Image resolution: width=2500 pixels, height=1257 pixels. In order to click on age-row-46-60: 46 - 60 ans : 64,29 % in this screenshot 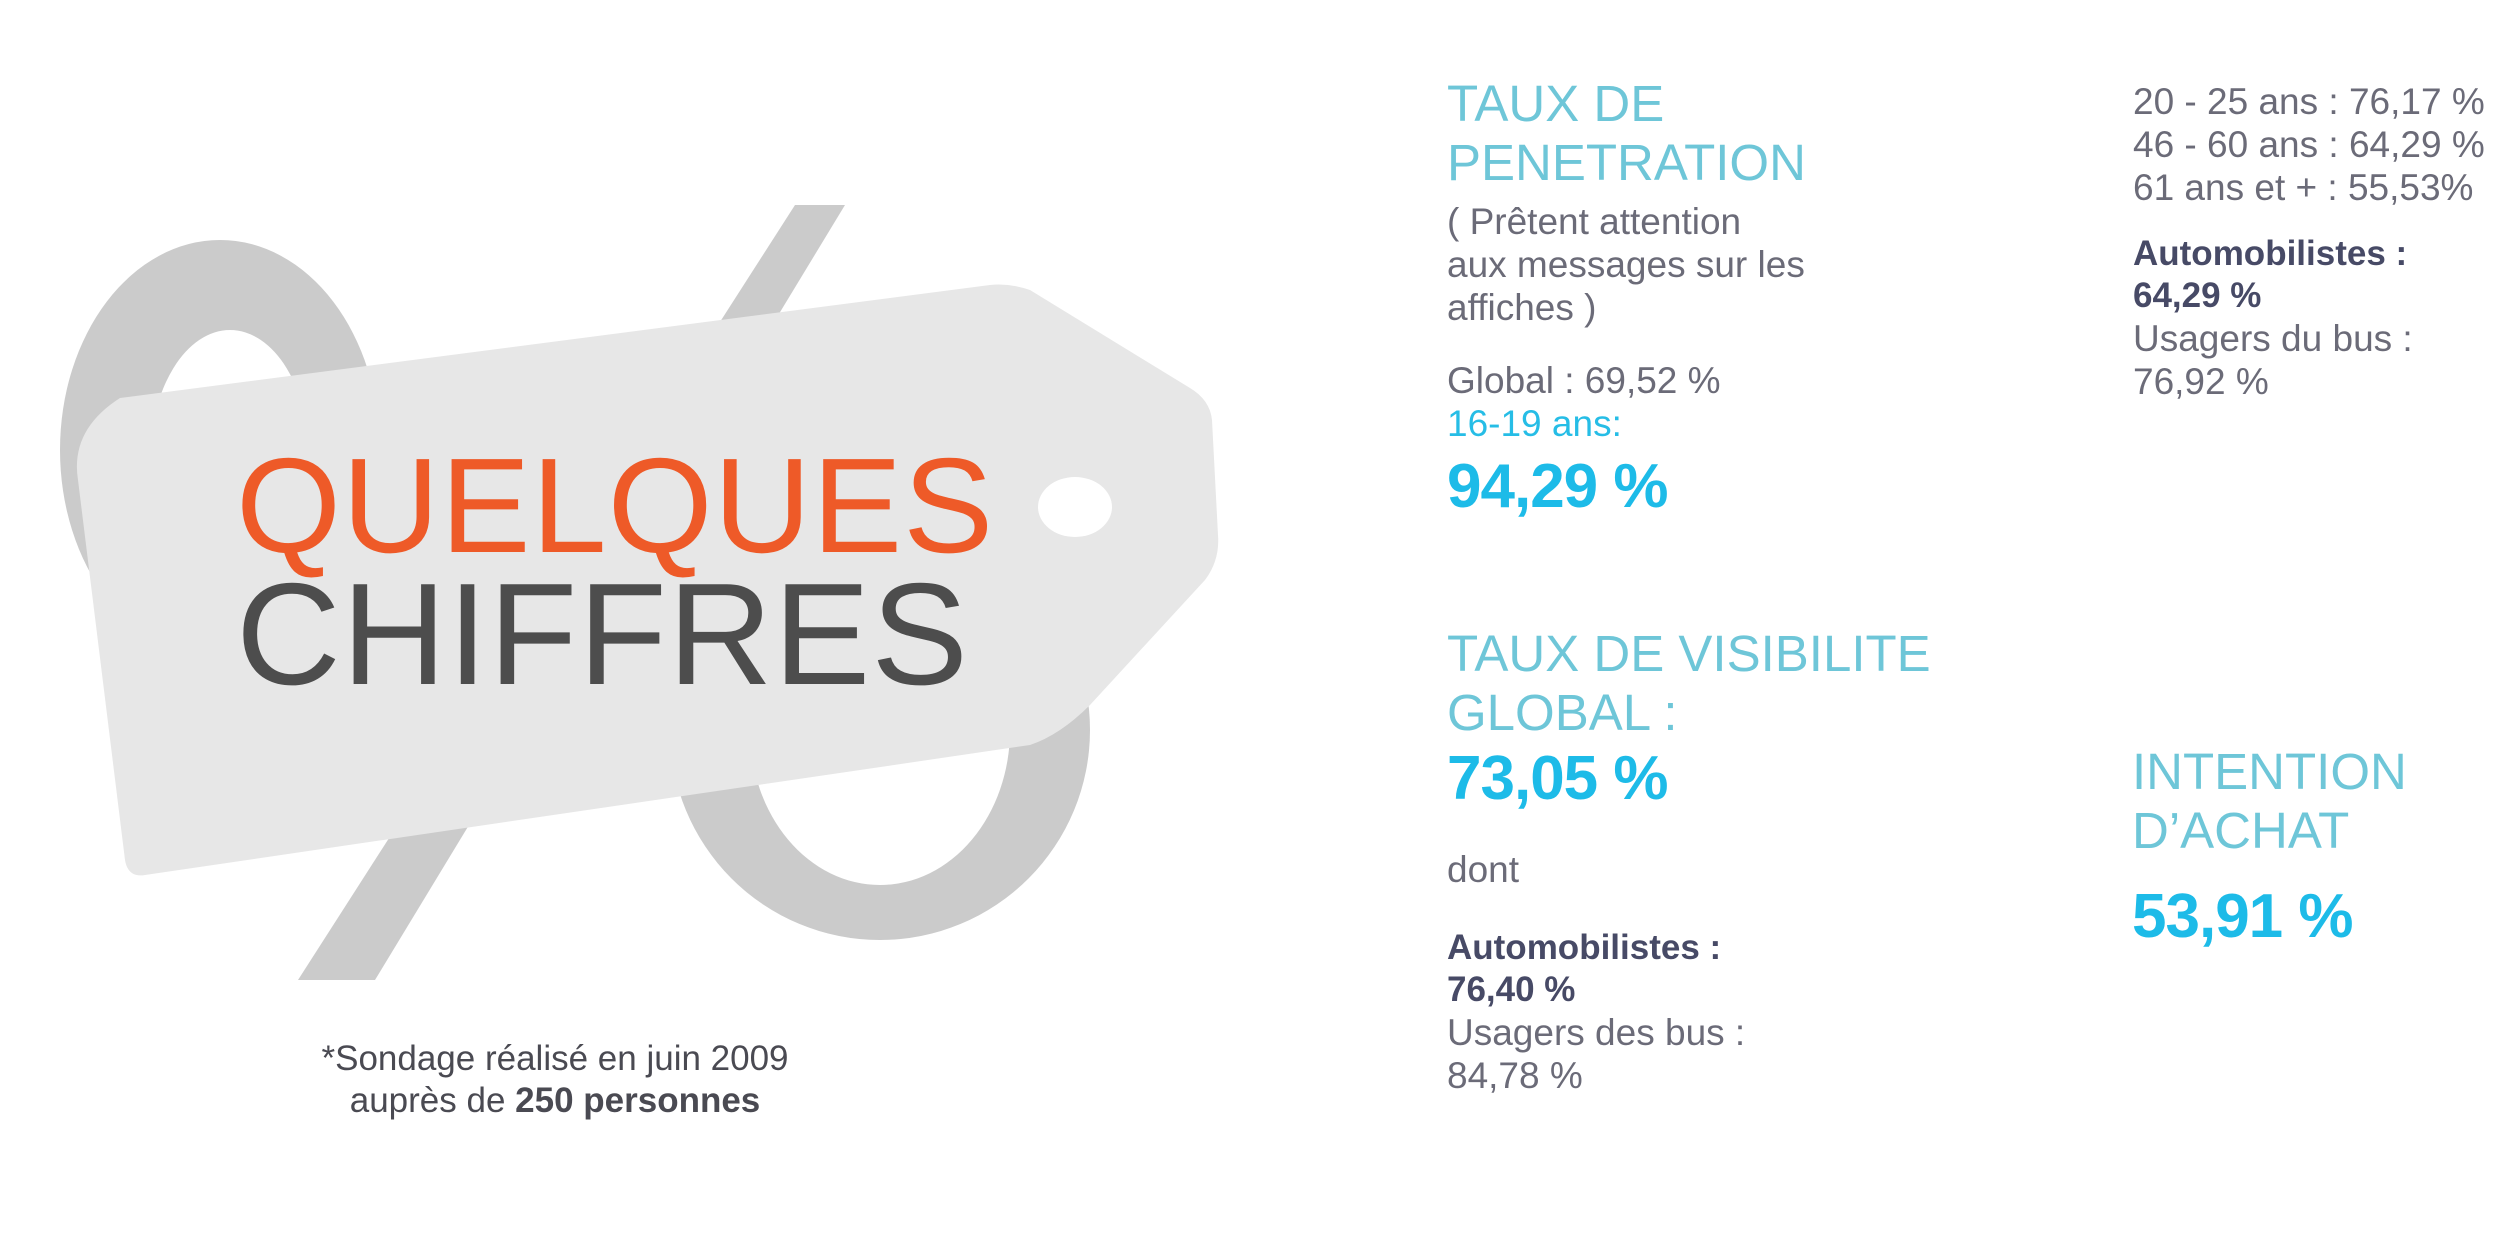, I will do `click(2309, 144)`.